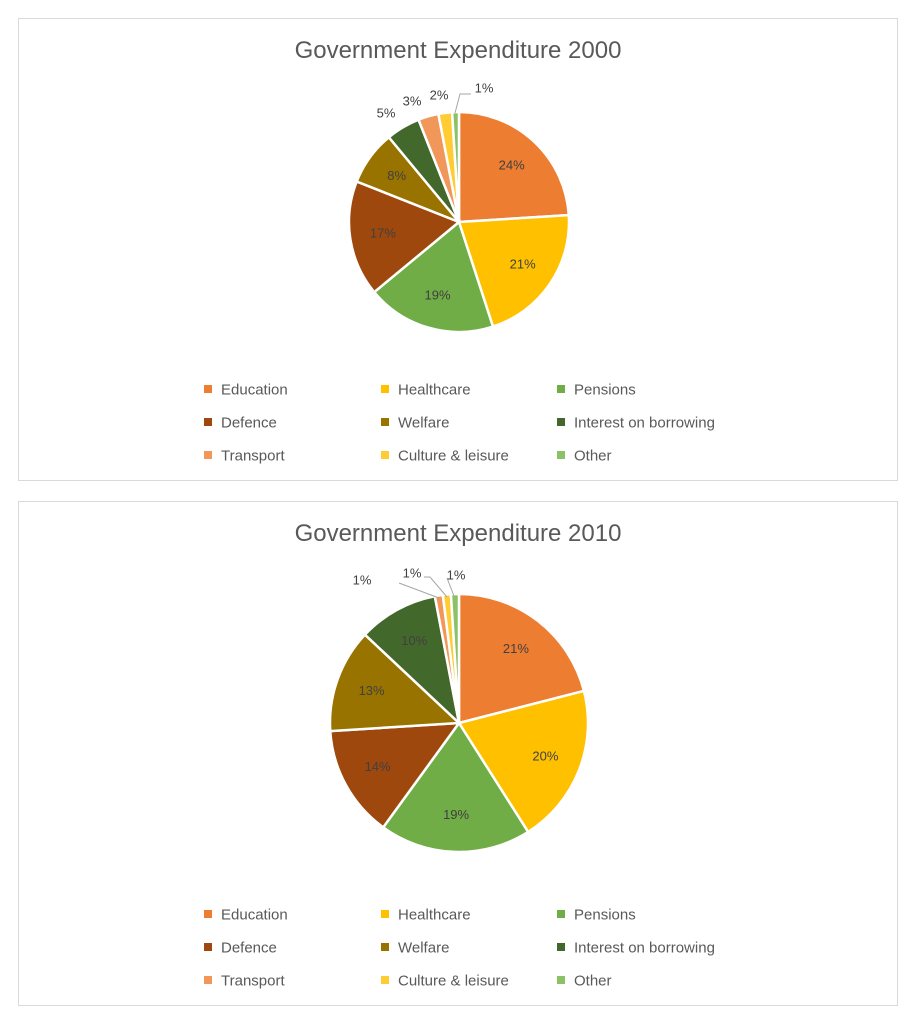 This screenshot has width=916, height=1024. Describe the element at coordinates (439, 94) in the screenshot. I see `data-label: 2%` at that location.